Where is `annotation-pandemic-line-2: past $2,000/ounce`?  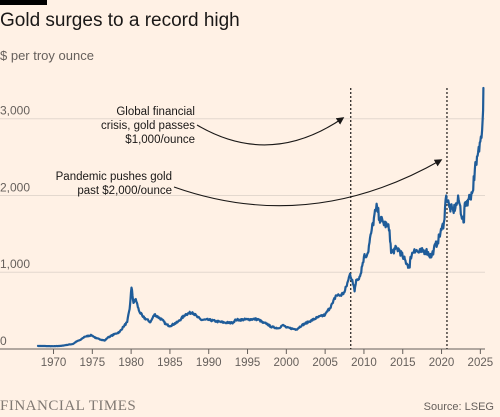
annotation-pandemic-line-2: past $2,000/ounce is located at coordinates (124, 191).